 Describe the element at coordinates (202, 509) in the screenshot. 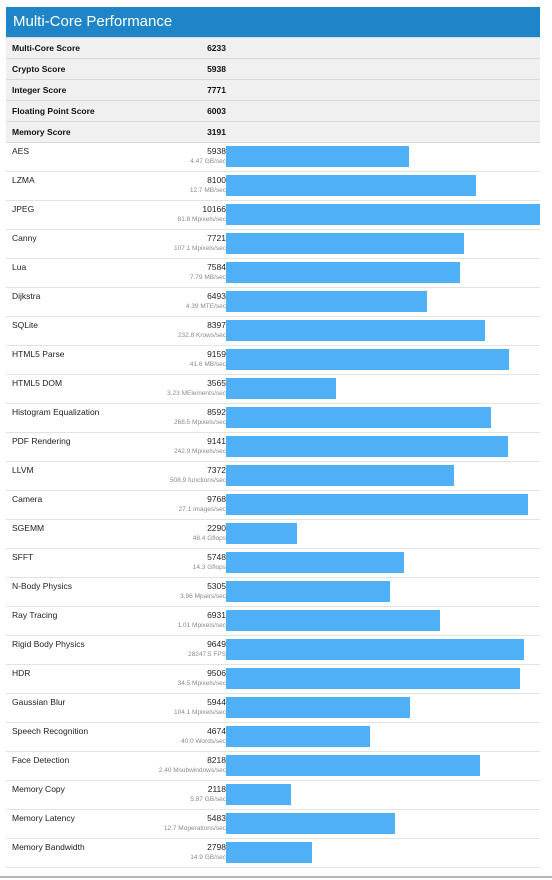

I see `workload-throughput: 27.1 images/sec` at that location.